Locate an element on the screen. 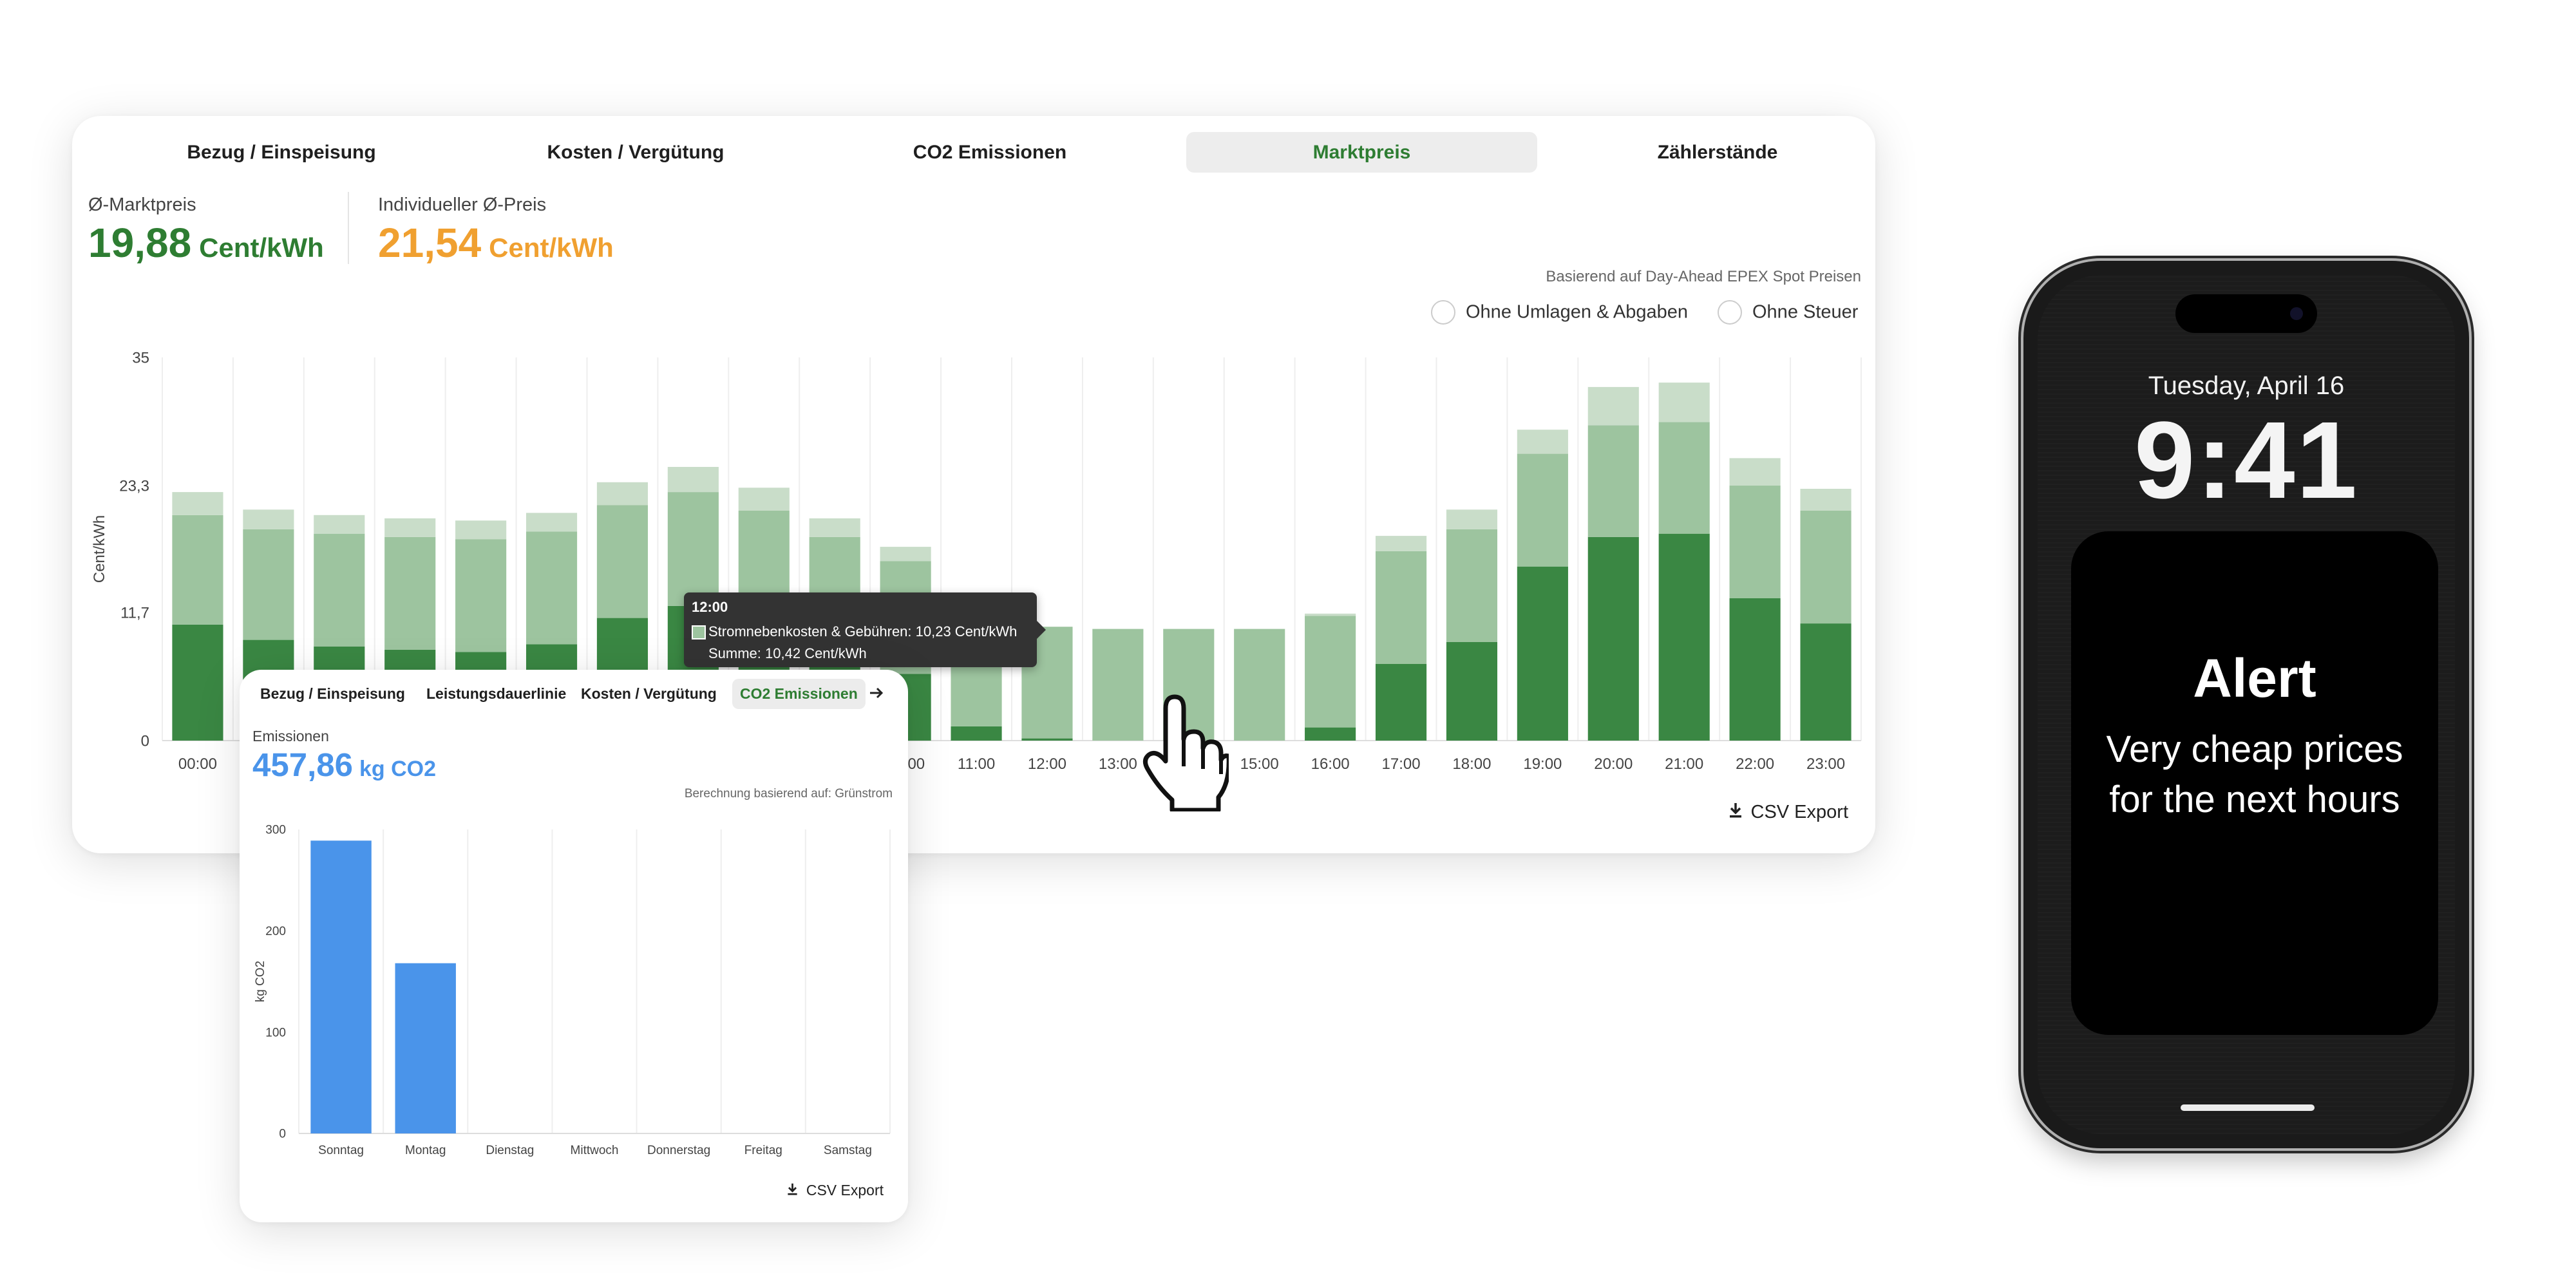 This screenshot has height=1288, width=2576. camera-icon is located at coordinates (2297, 313).